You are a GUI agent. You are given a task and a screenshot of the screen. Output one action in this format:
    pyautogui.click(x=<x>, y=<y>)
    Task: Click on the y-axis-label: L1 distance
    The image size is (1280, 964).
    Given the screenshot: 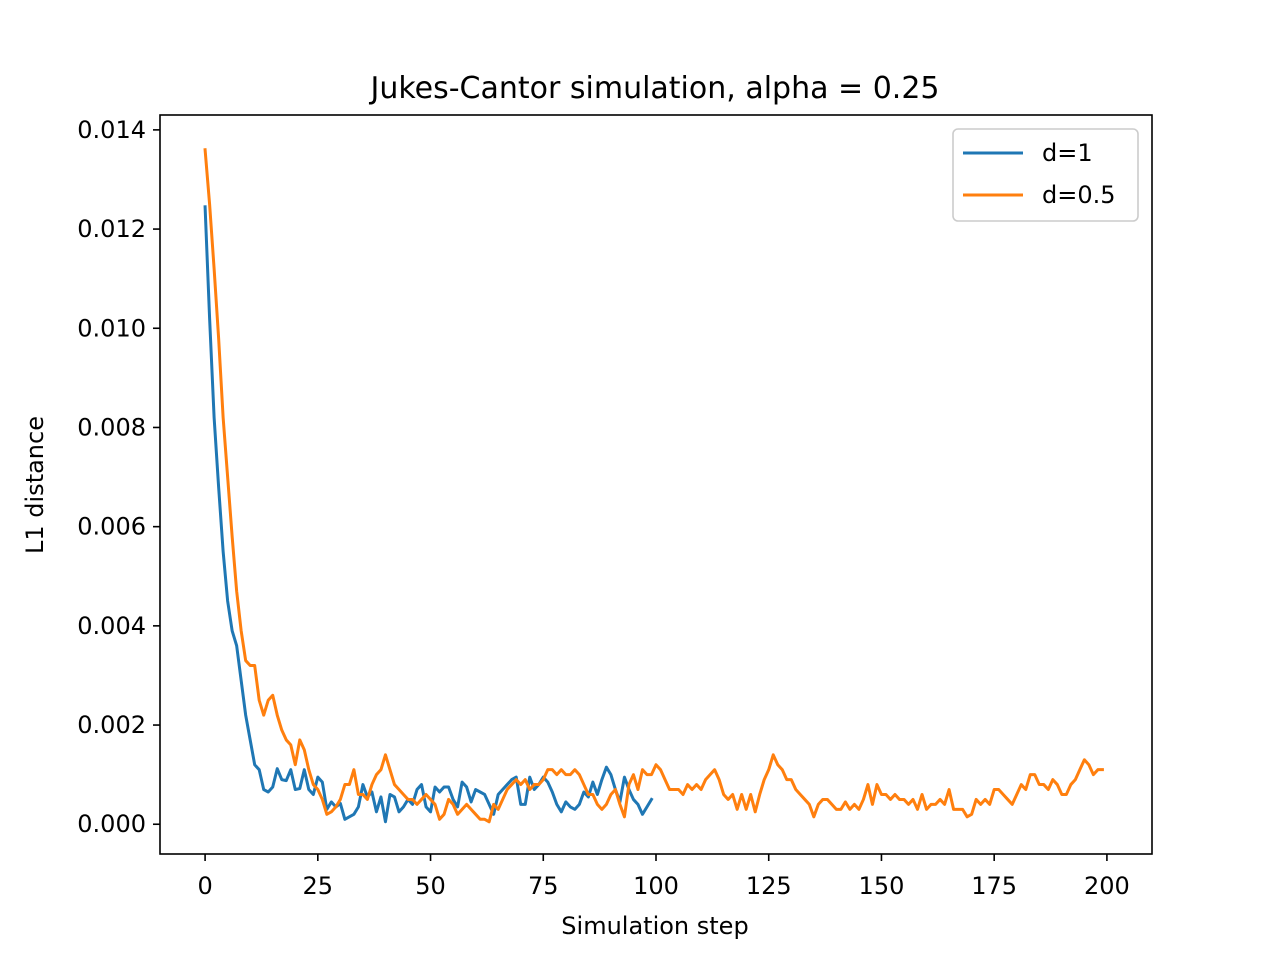 What is the action you would take?
    pyautogui.click(x=35, y=485)
    